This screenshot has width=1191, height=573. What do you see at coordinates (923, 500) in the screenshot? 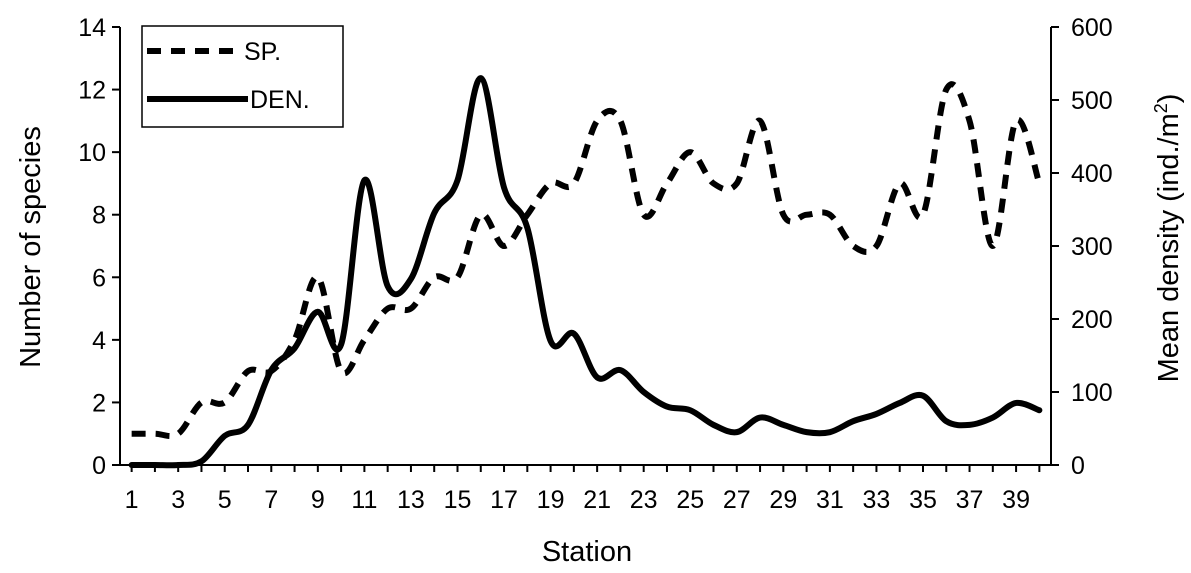
I see `x-tick-label: 35` at bounding box center [923, 500].